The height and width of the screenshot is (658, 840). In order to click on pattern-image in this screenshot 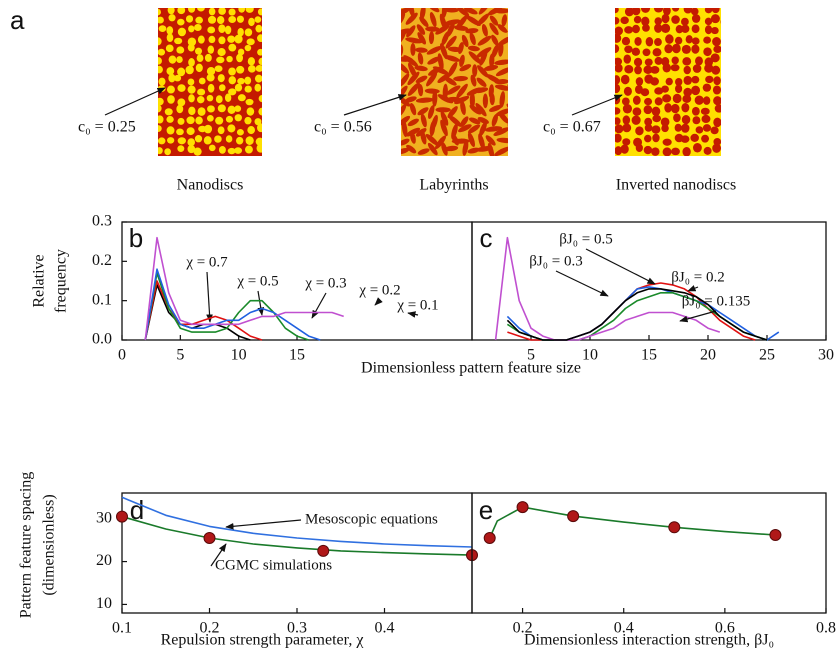, I will do `click(210, 82)`.